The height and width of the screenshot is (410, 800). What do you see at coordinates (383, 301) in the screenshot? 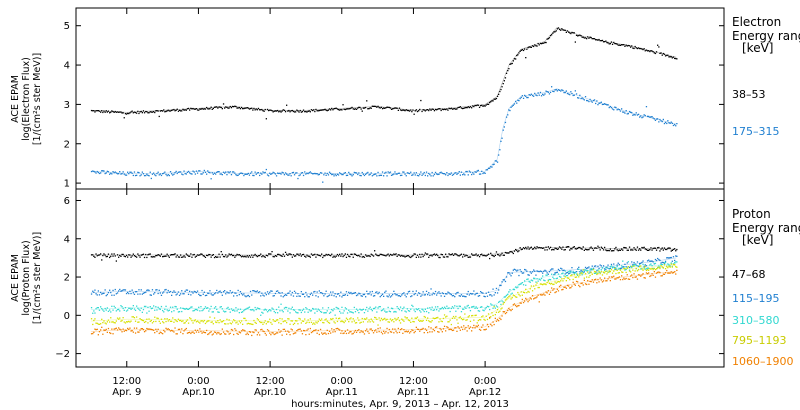
I see `series-trend-line` at bounding box center [383, 301].